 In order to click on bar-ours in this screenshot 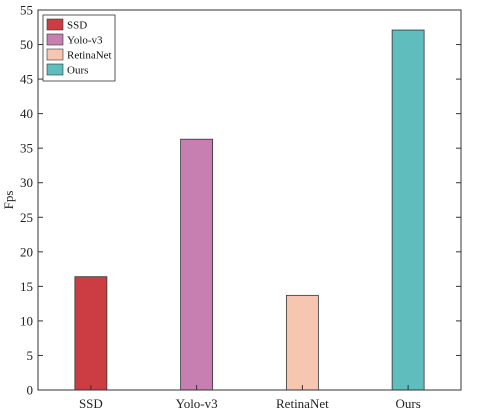, I will do `click(408, 210)`.